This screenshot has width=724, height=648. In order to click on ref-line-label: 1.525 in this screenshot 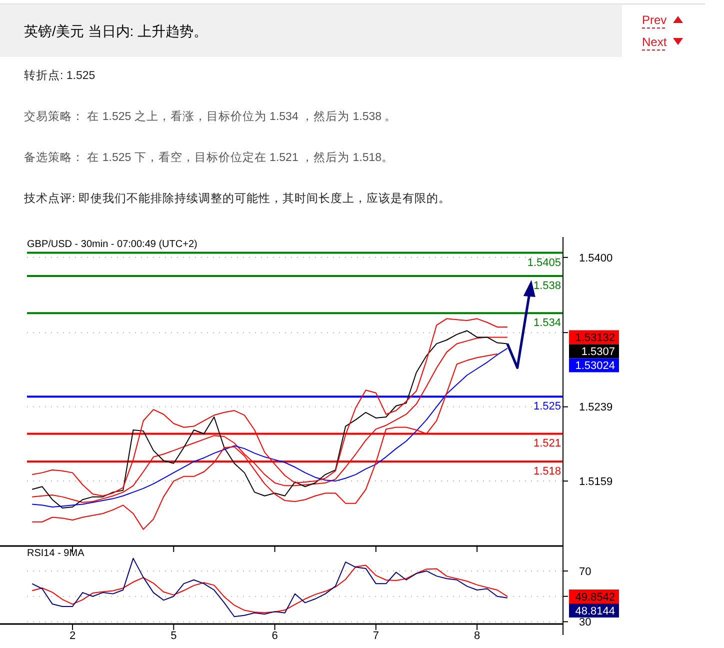, I will do `click(547, 406)`.